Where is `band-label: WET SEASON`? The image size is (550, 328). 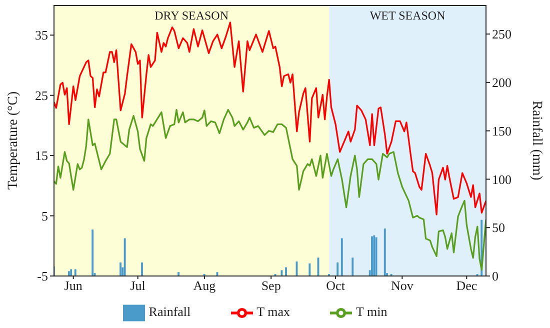 band-label: WET SEASON is located at coordinates (408, 15).